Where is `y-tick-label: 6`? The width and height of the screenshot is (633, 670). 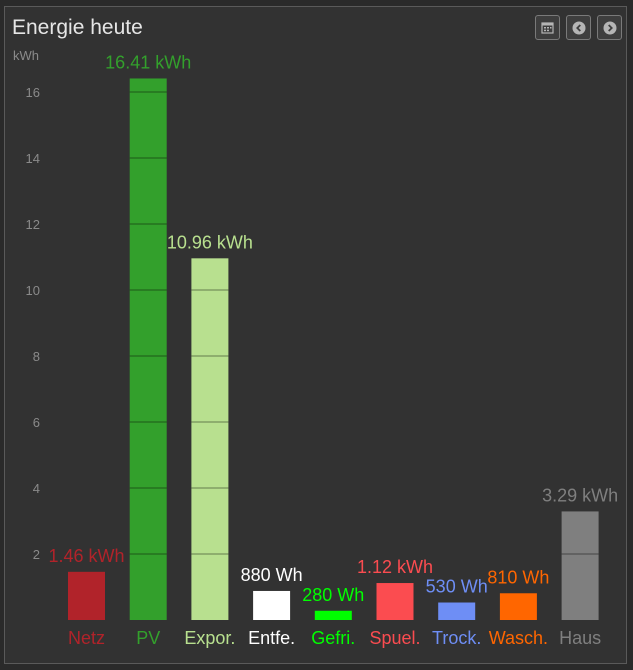
y-tick-label: 6 is located at coordinates (36, 422).